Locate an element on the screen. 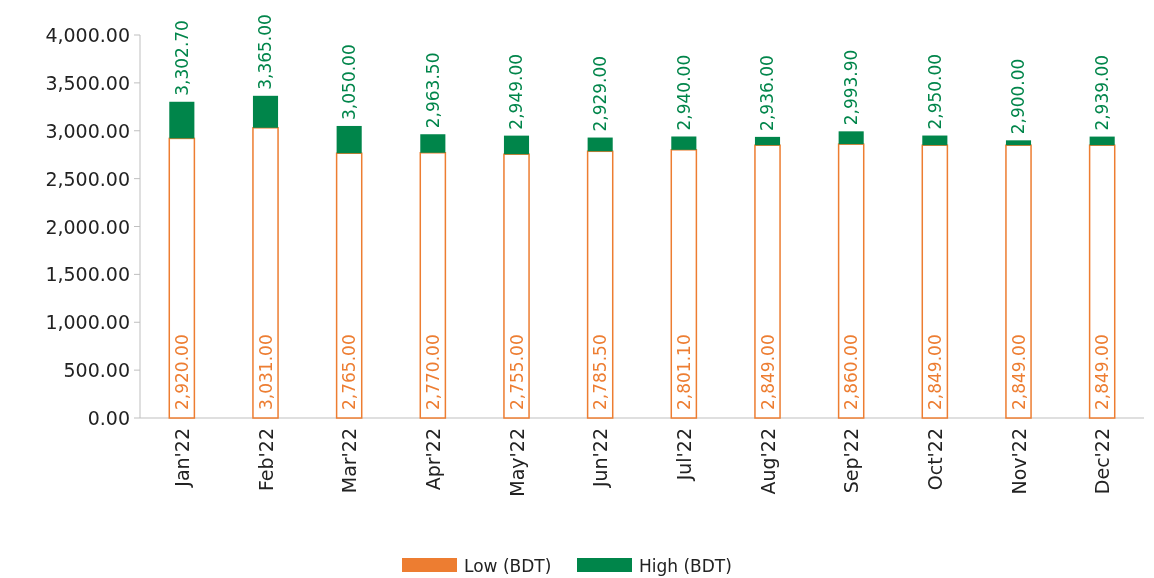  data-label: 3,031.00 is located at coordinates (265, 372).